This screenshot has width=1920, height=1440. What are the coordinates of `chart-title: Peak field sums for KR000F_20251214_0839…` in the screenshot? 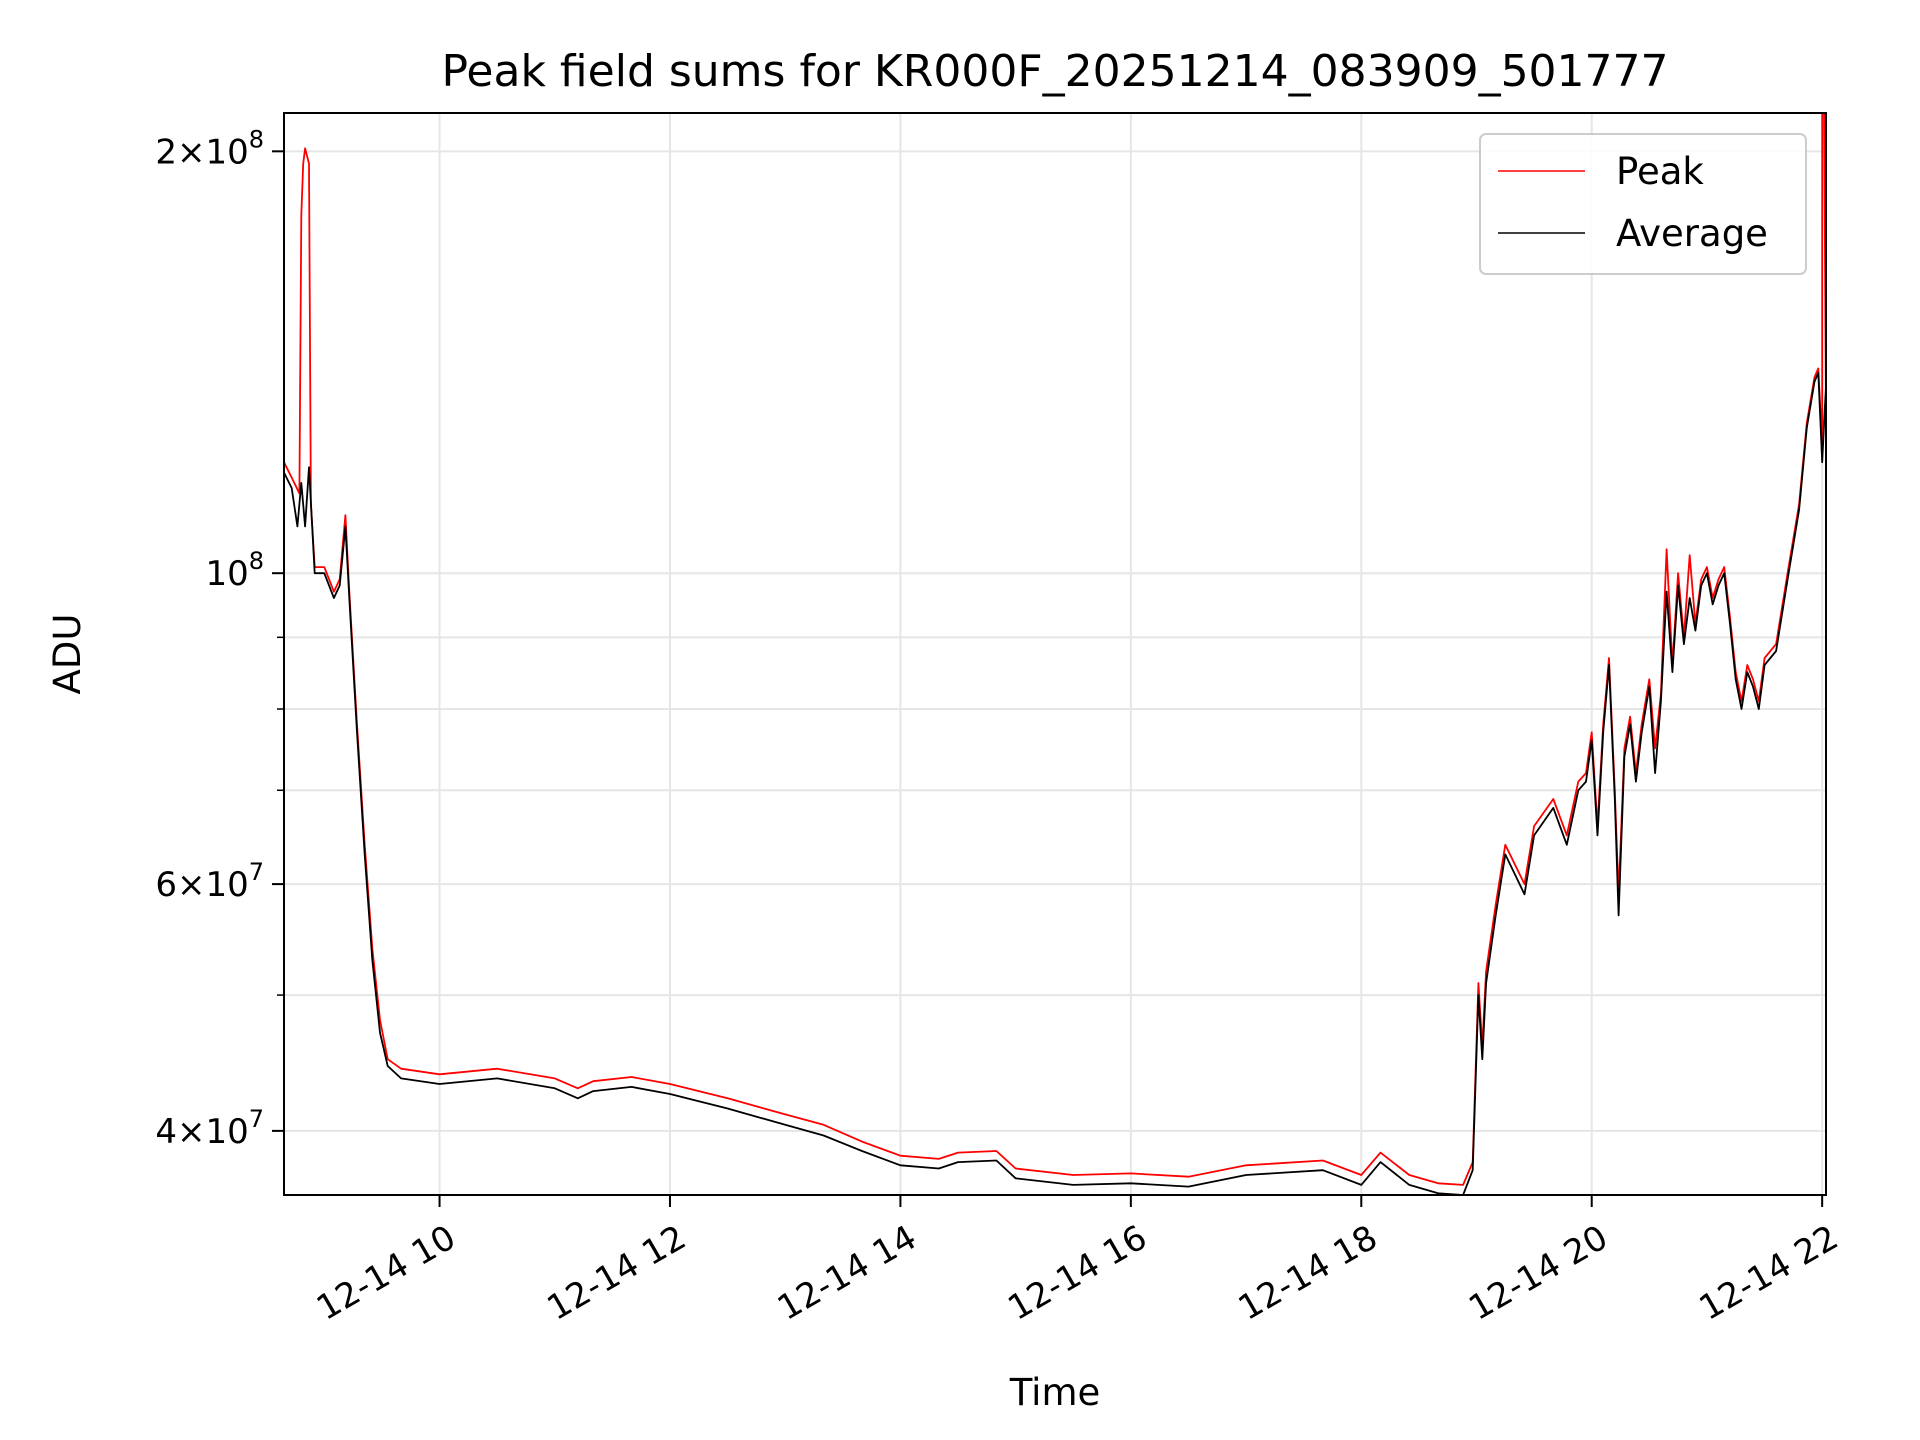 It's located at (1054, 71).